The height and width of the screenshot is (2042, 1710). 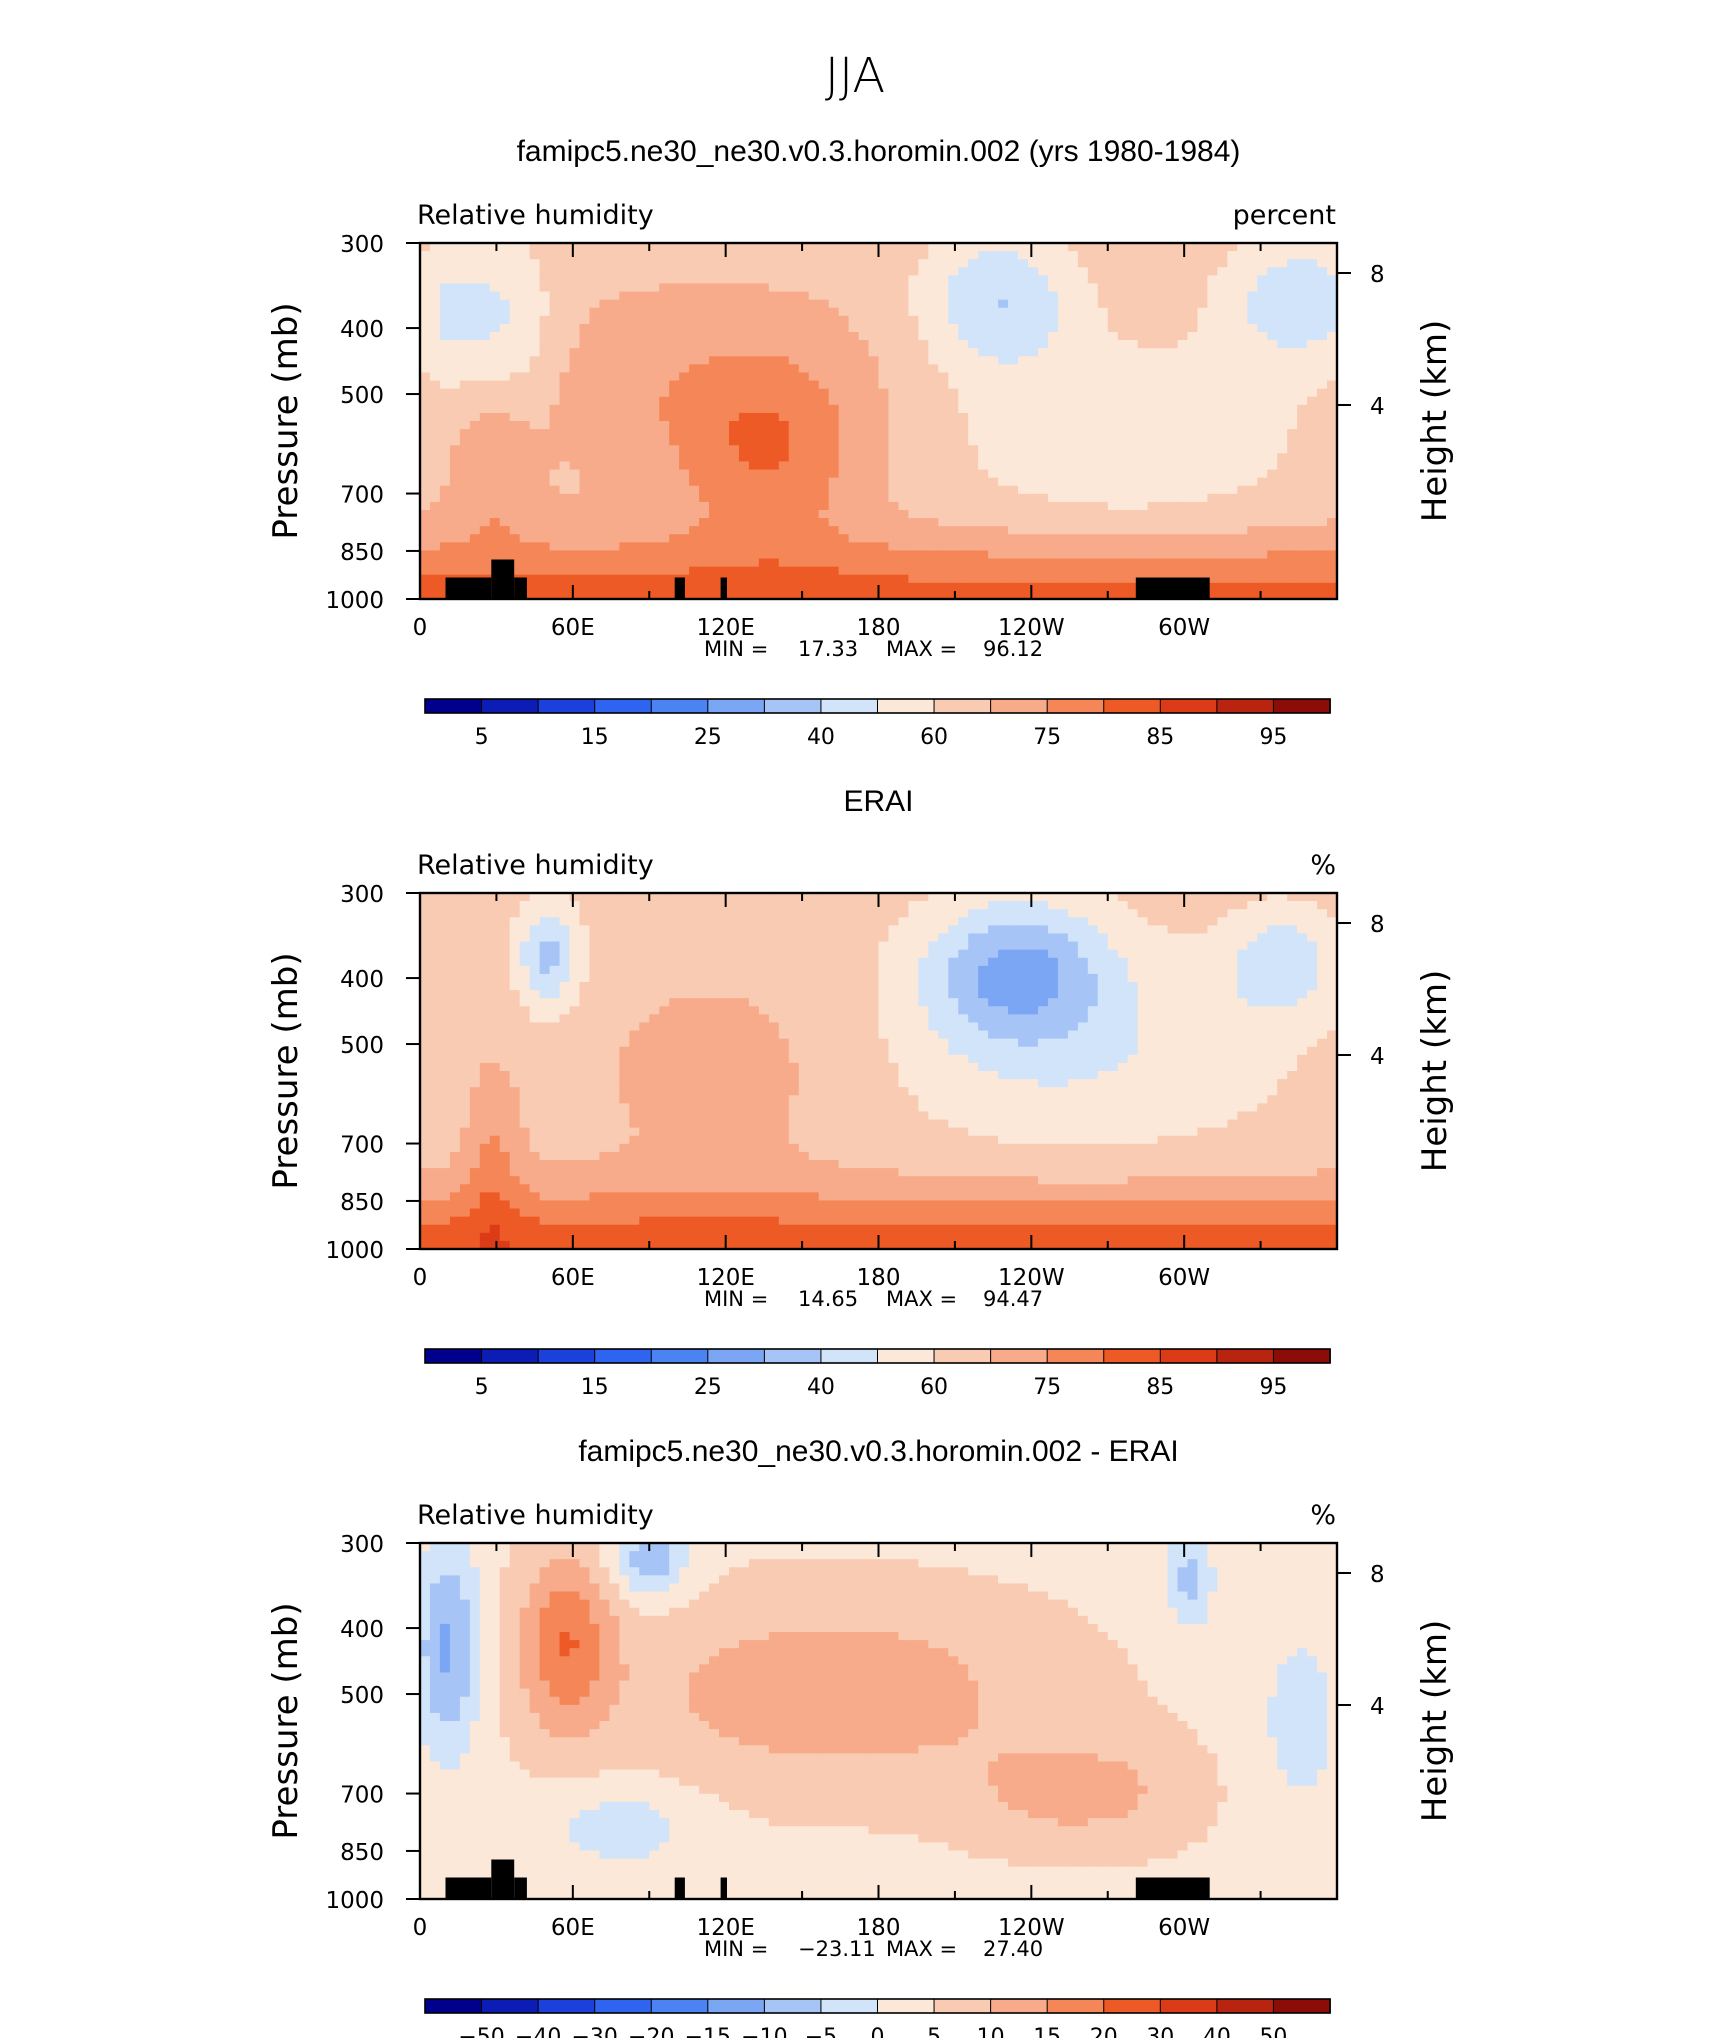 What do you see at coordinates (1435, 421) in the screenshot?
I see `y-axis-title-right: Height (km)` at bounding box center [1435, 421].